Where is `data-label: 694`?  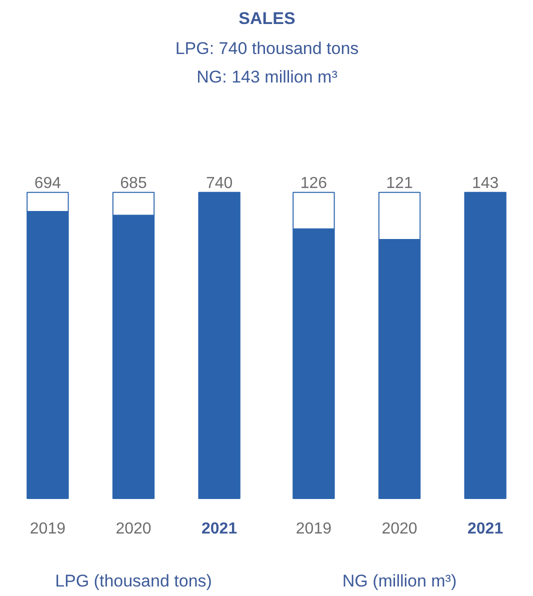 data-label: 694 is located at coordinates (48, 183).